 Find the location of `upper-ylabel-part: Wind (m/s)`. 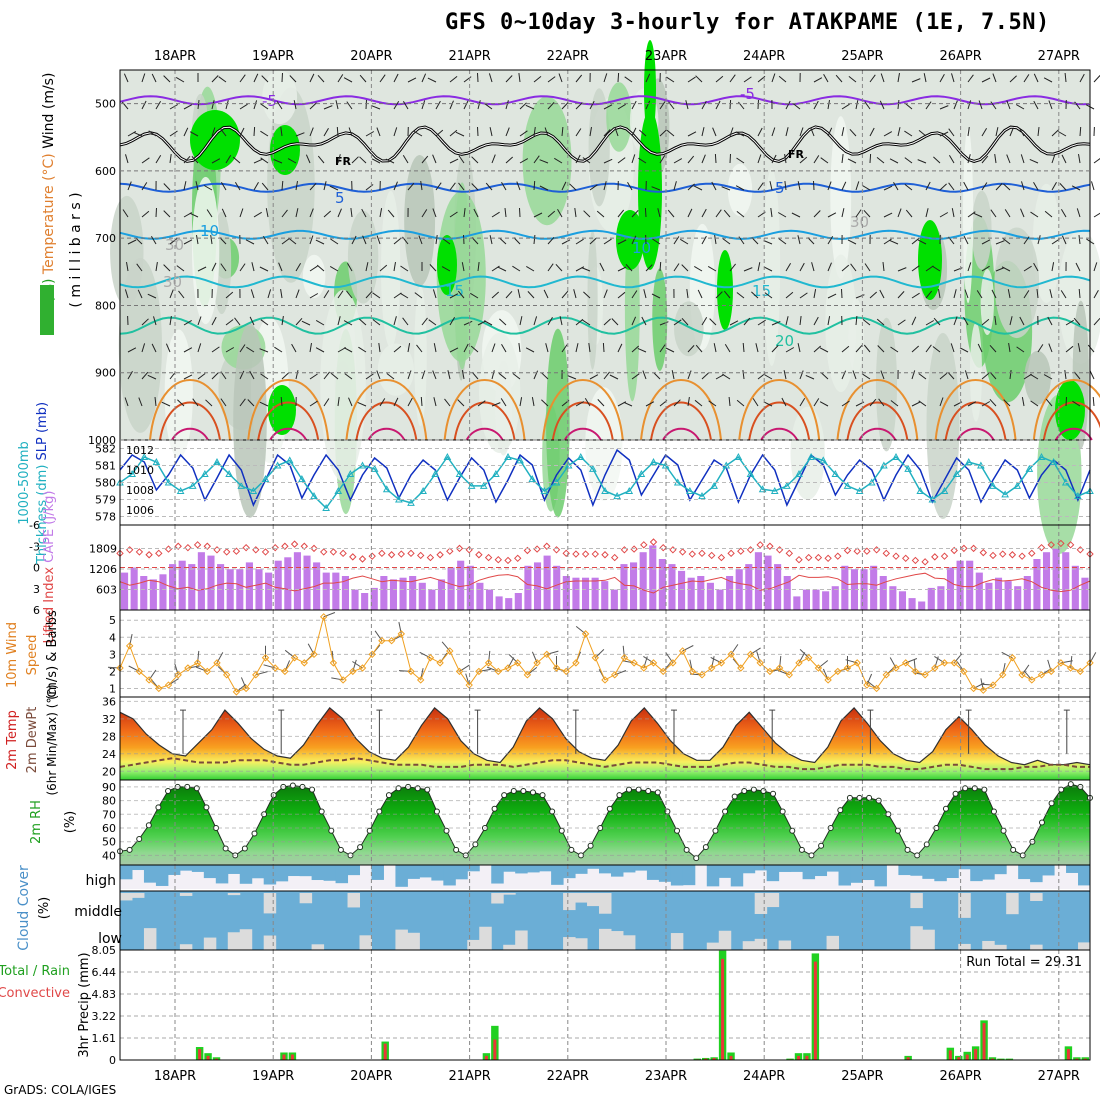

upper-ylabel-part: Wind (m/s) is located at coordinates (49, 111).